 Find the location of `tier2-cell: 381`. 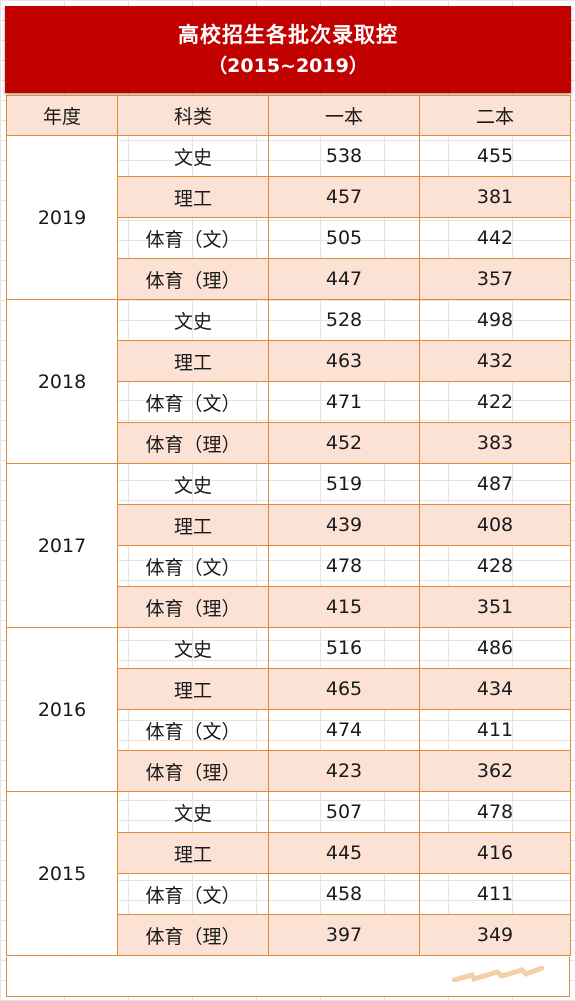

tier2-cell: 381 is located at coordinates (495, 197).